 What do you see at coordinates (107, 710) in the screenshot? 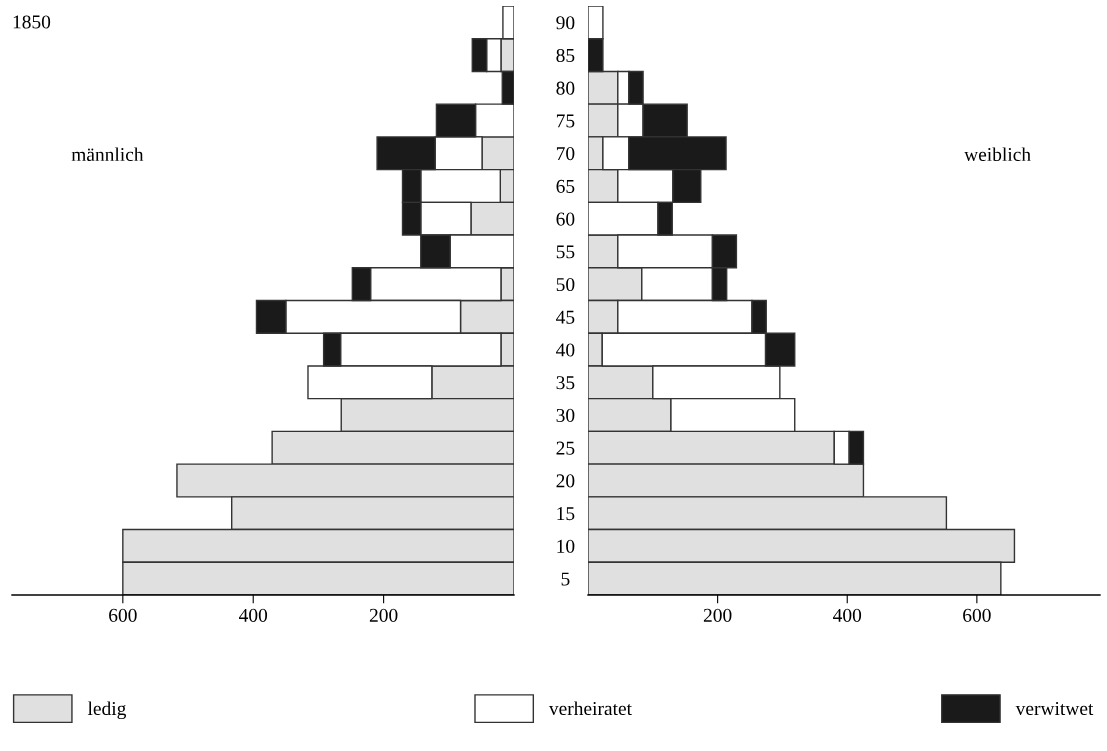
I see `legend-label: ledig` at bounding box center [107, 710].